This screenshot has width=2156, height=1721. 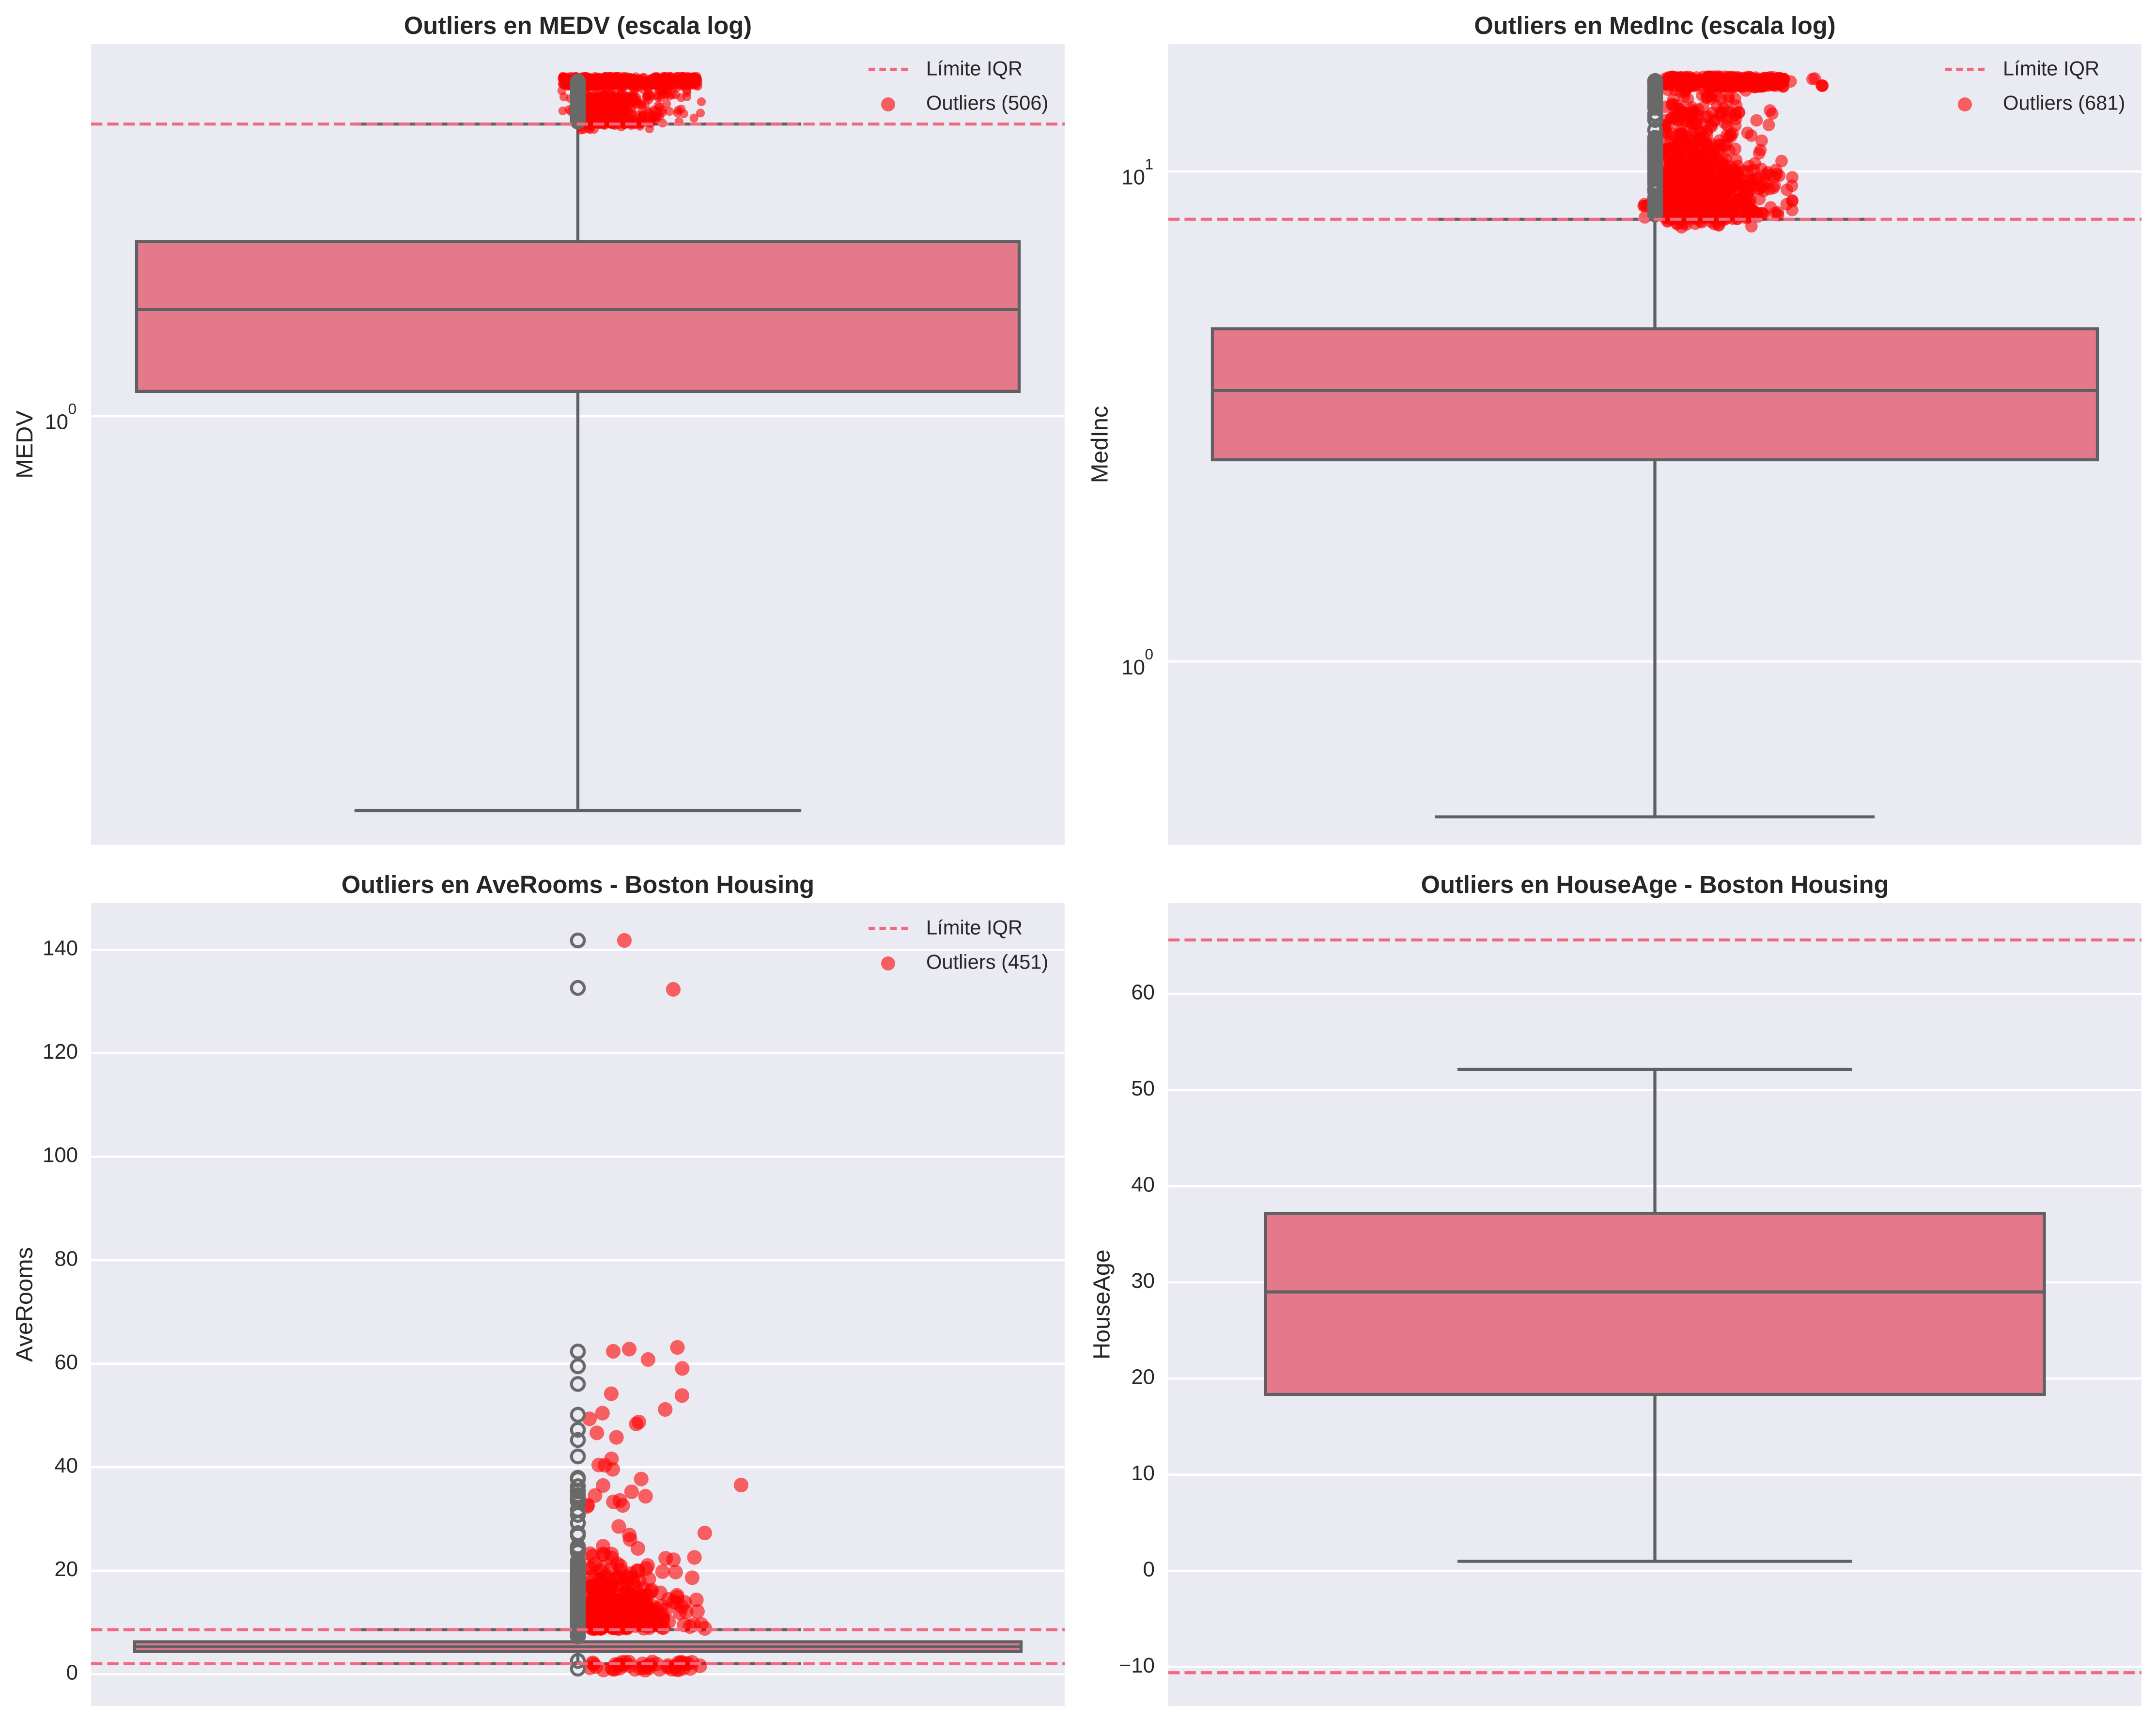 What do you see at coordinates (2064, 102) in the screenshot?
I see `svg-text: Outliers (681)` at bounding box center [2064, 102].